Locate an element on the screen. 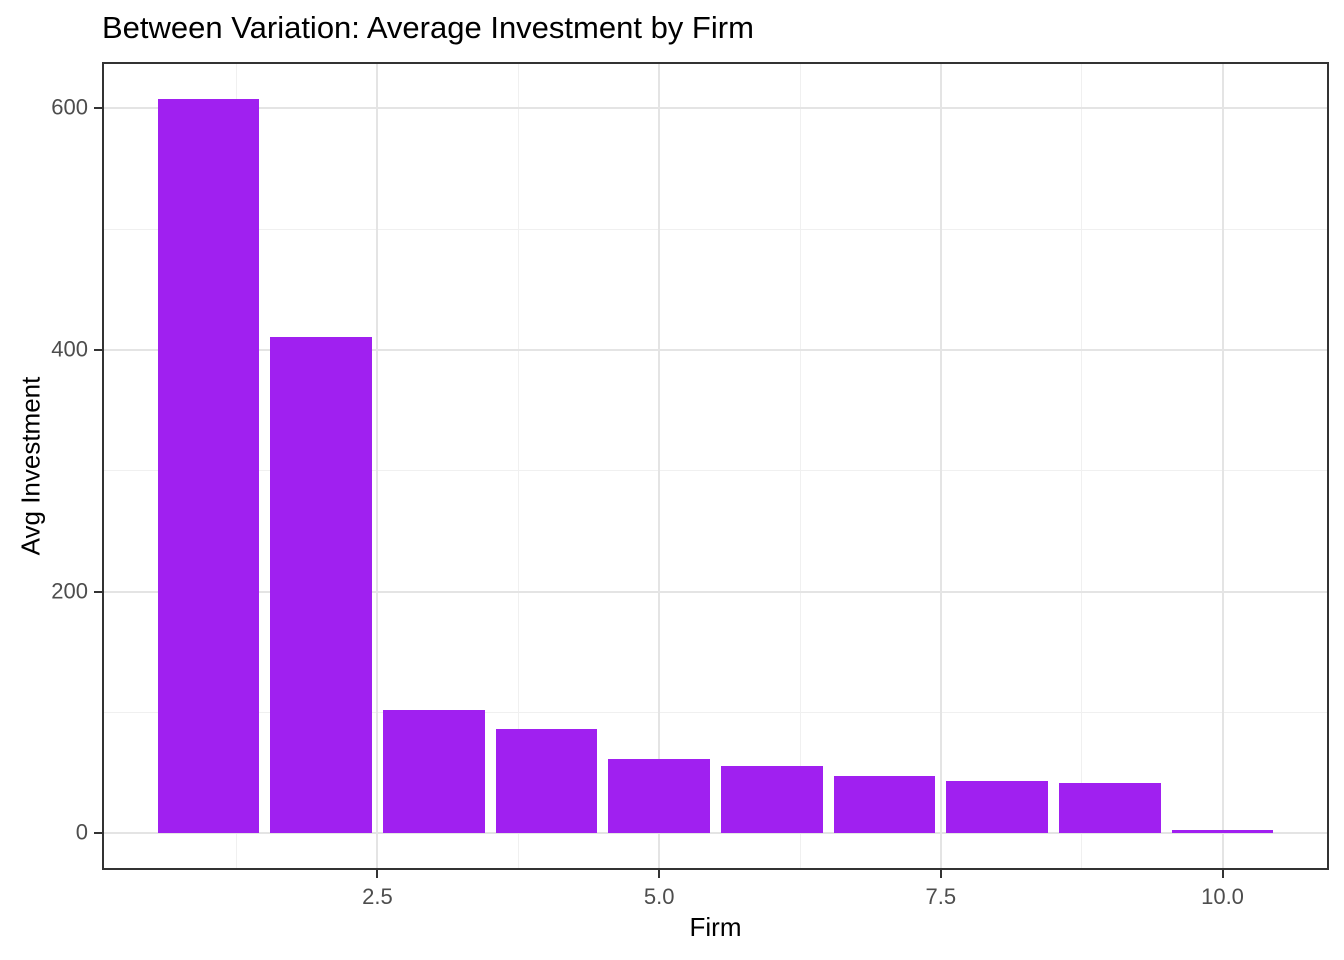 This screenshot has width=1344, height=960. x-axis-title: Firm is located at coordinates (715, 927).